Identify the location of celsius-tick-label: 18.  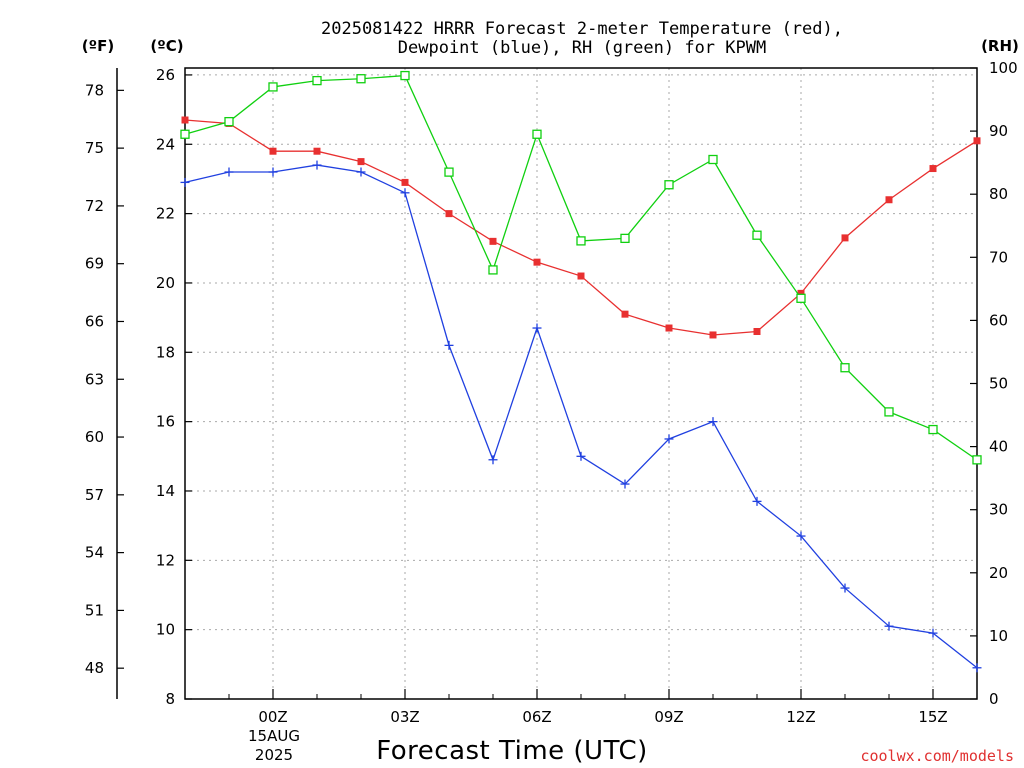
(165, 352).